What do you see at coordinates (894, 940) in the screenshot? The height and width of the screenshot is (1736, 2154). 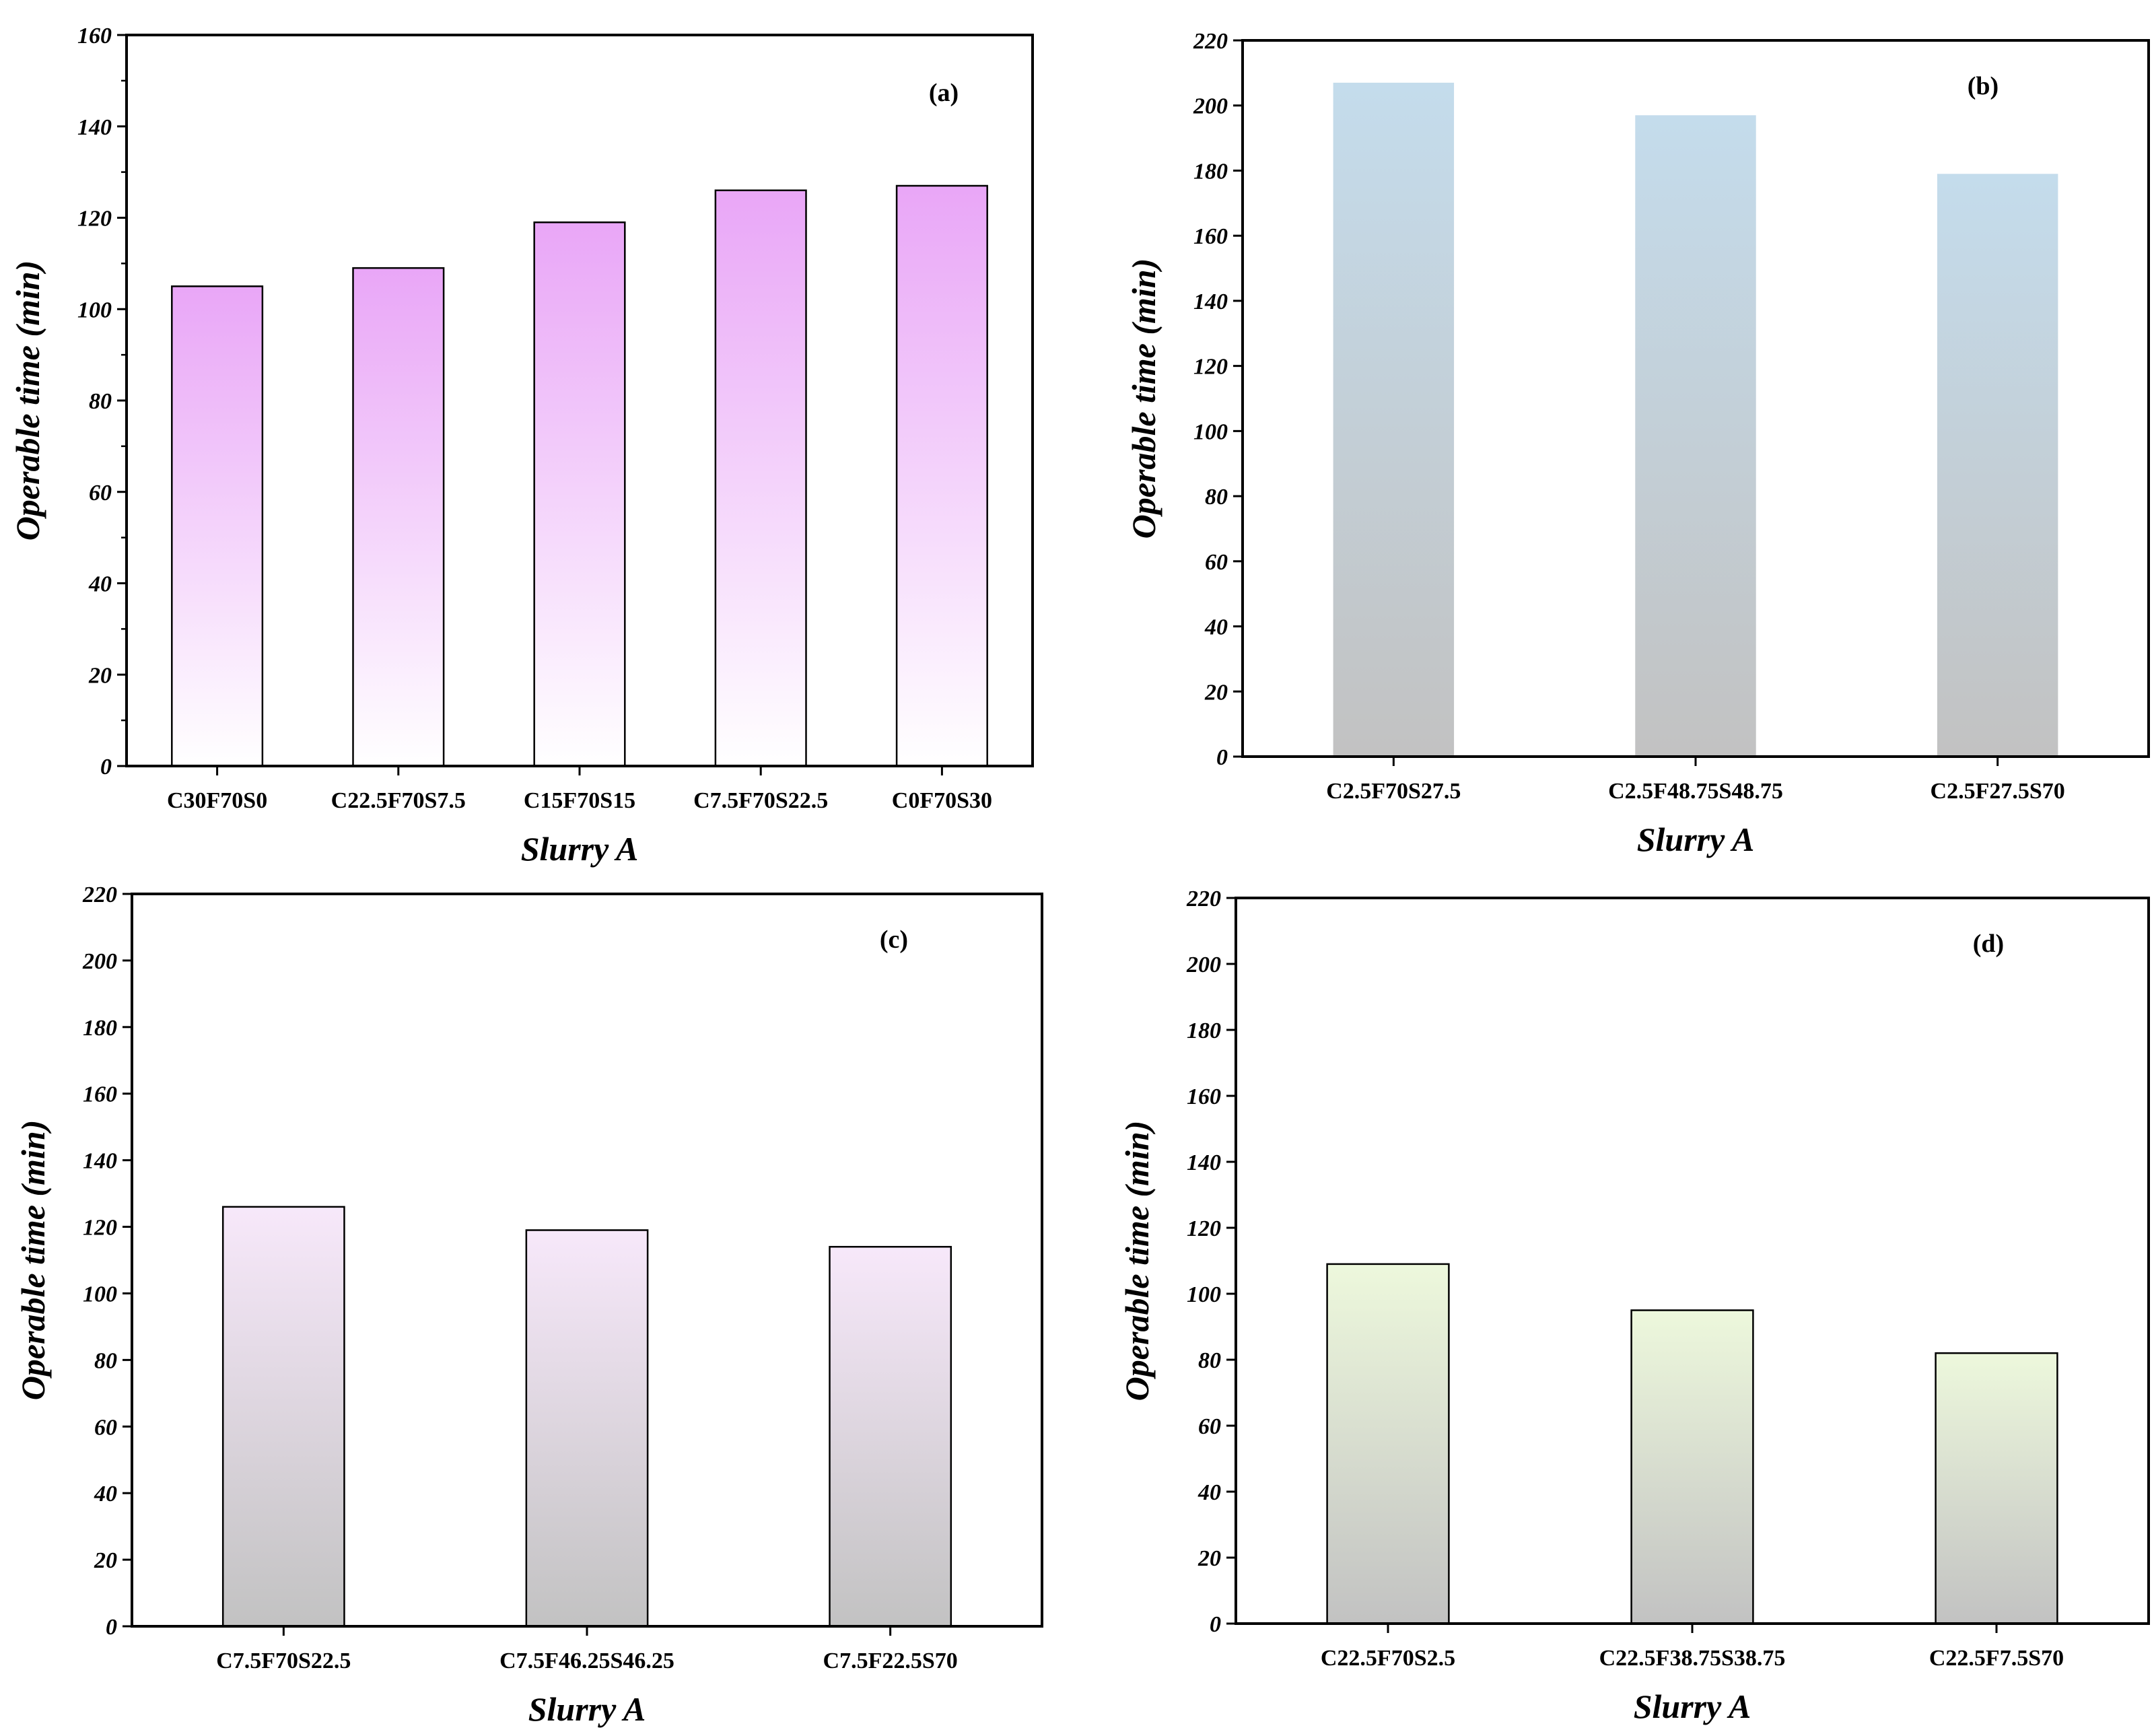 I see `panel-label: (c)` at bounding box center [894, 940].